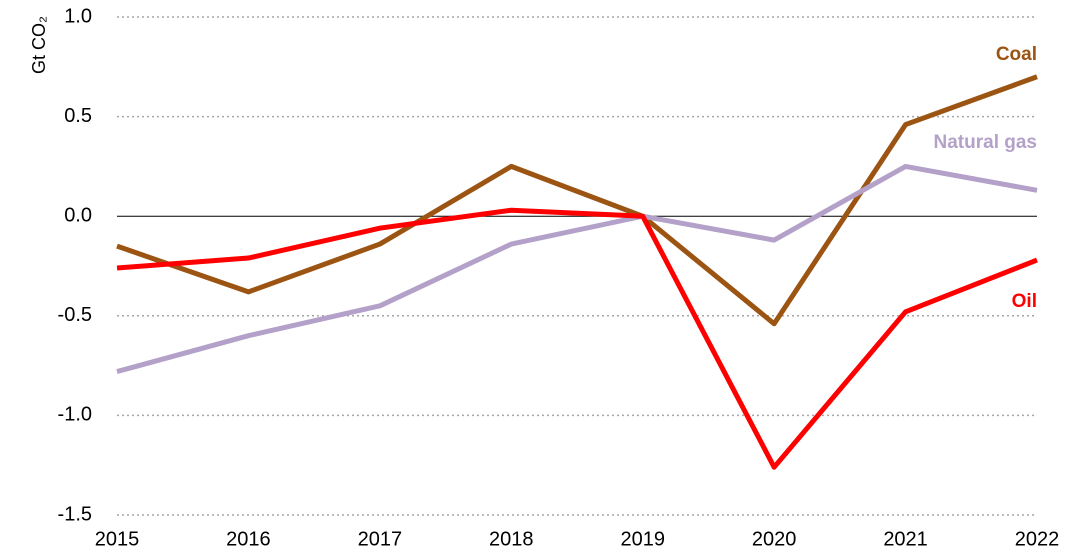 The image size is (1066, 555). What do you see at coordinates (511, 539) in the screenshot?
I see `x-tick-label: 2018` at bounding box center [511, 539].